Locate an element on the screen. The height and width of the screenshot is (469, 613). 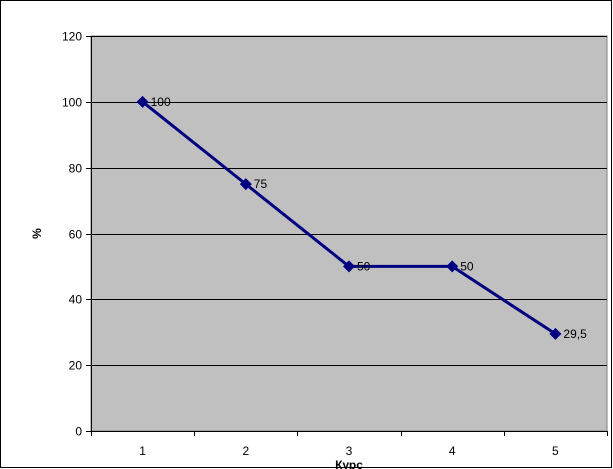
data-label-0-2: 50 is located at coordinates (364, 266).